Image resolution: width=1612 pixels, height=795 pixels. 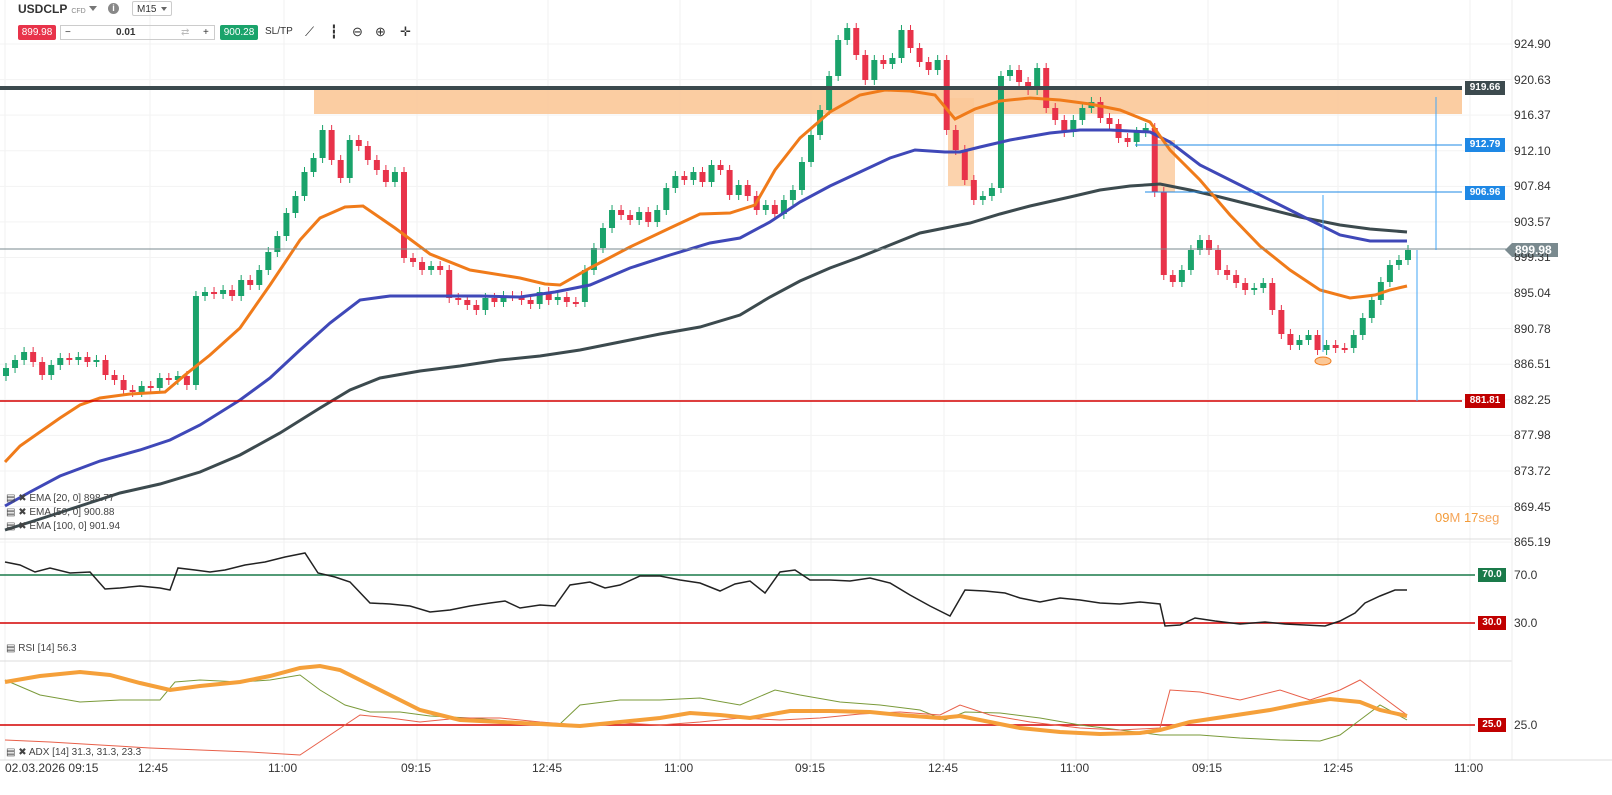 I want to click on legend-ema50: ▤ ✖ EMA [50, 0] 900.88, so click(x=60, y=512).